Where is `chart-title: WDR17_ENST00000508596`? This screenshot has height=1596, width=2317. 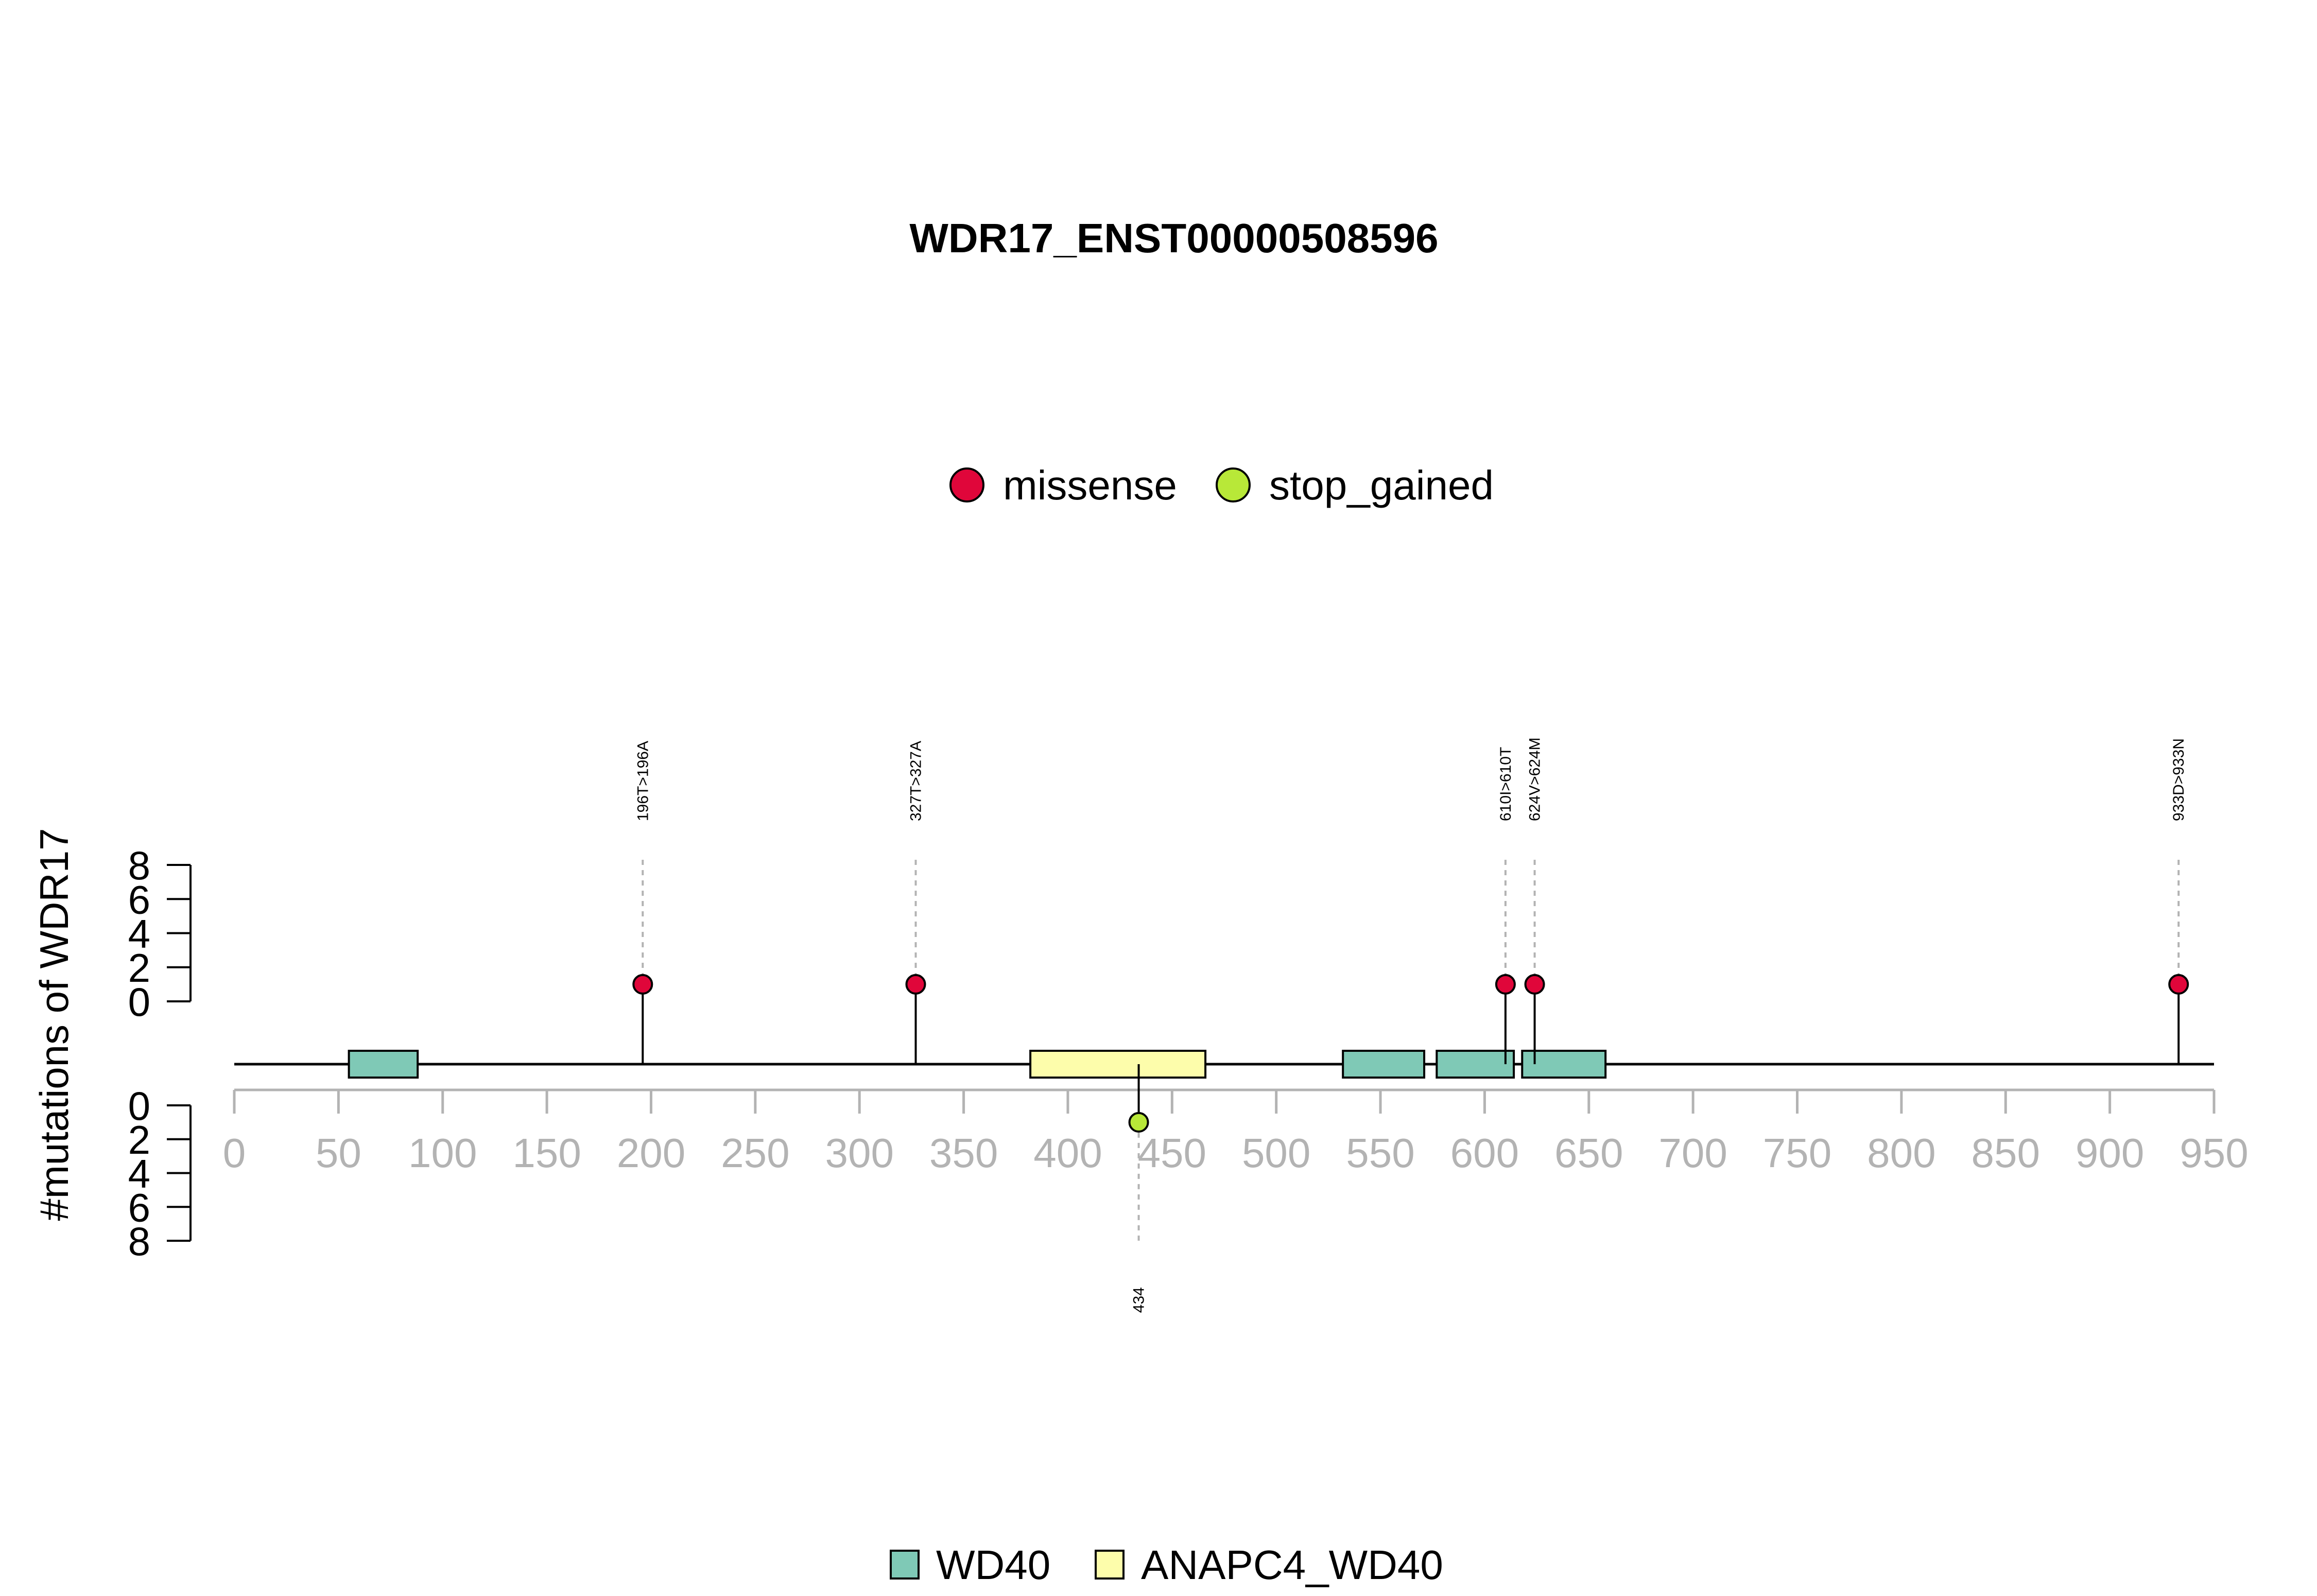
chart-title: WDR17_ENST00000508596 is located at coordinates (1173, 238).